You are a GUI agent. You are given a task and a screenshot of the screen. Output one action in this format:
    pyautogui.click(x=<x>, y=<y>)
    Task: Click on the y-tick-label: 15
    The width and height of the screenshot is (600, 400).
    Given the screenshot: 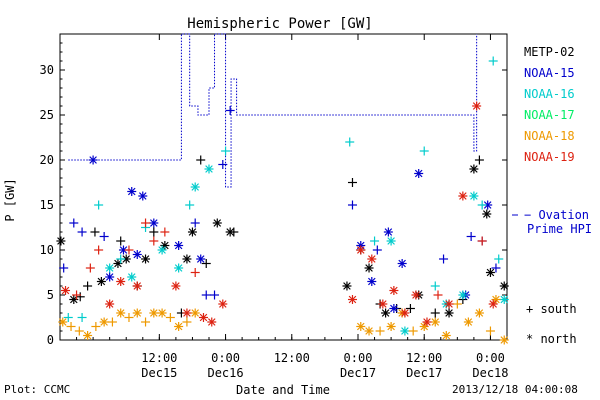 What is the action you would take?
    pyautogui.click(x=47, y=205)
    